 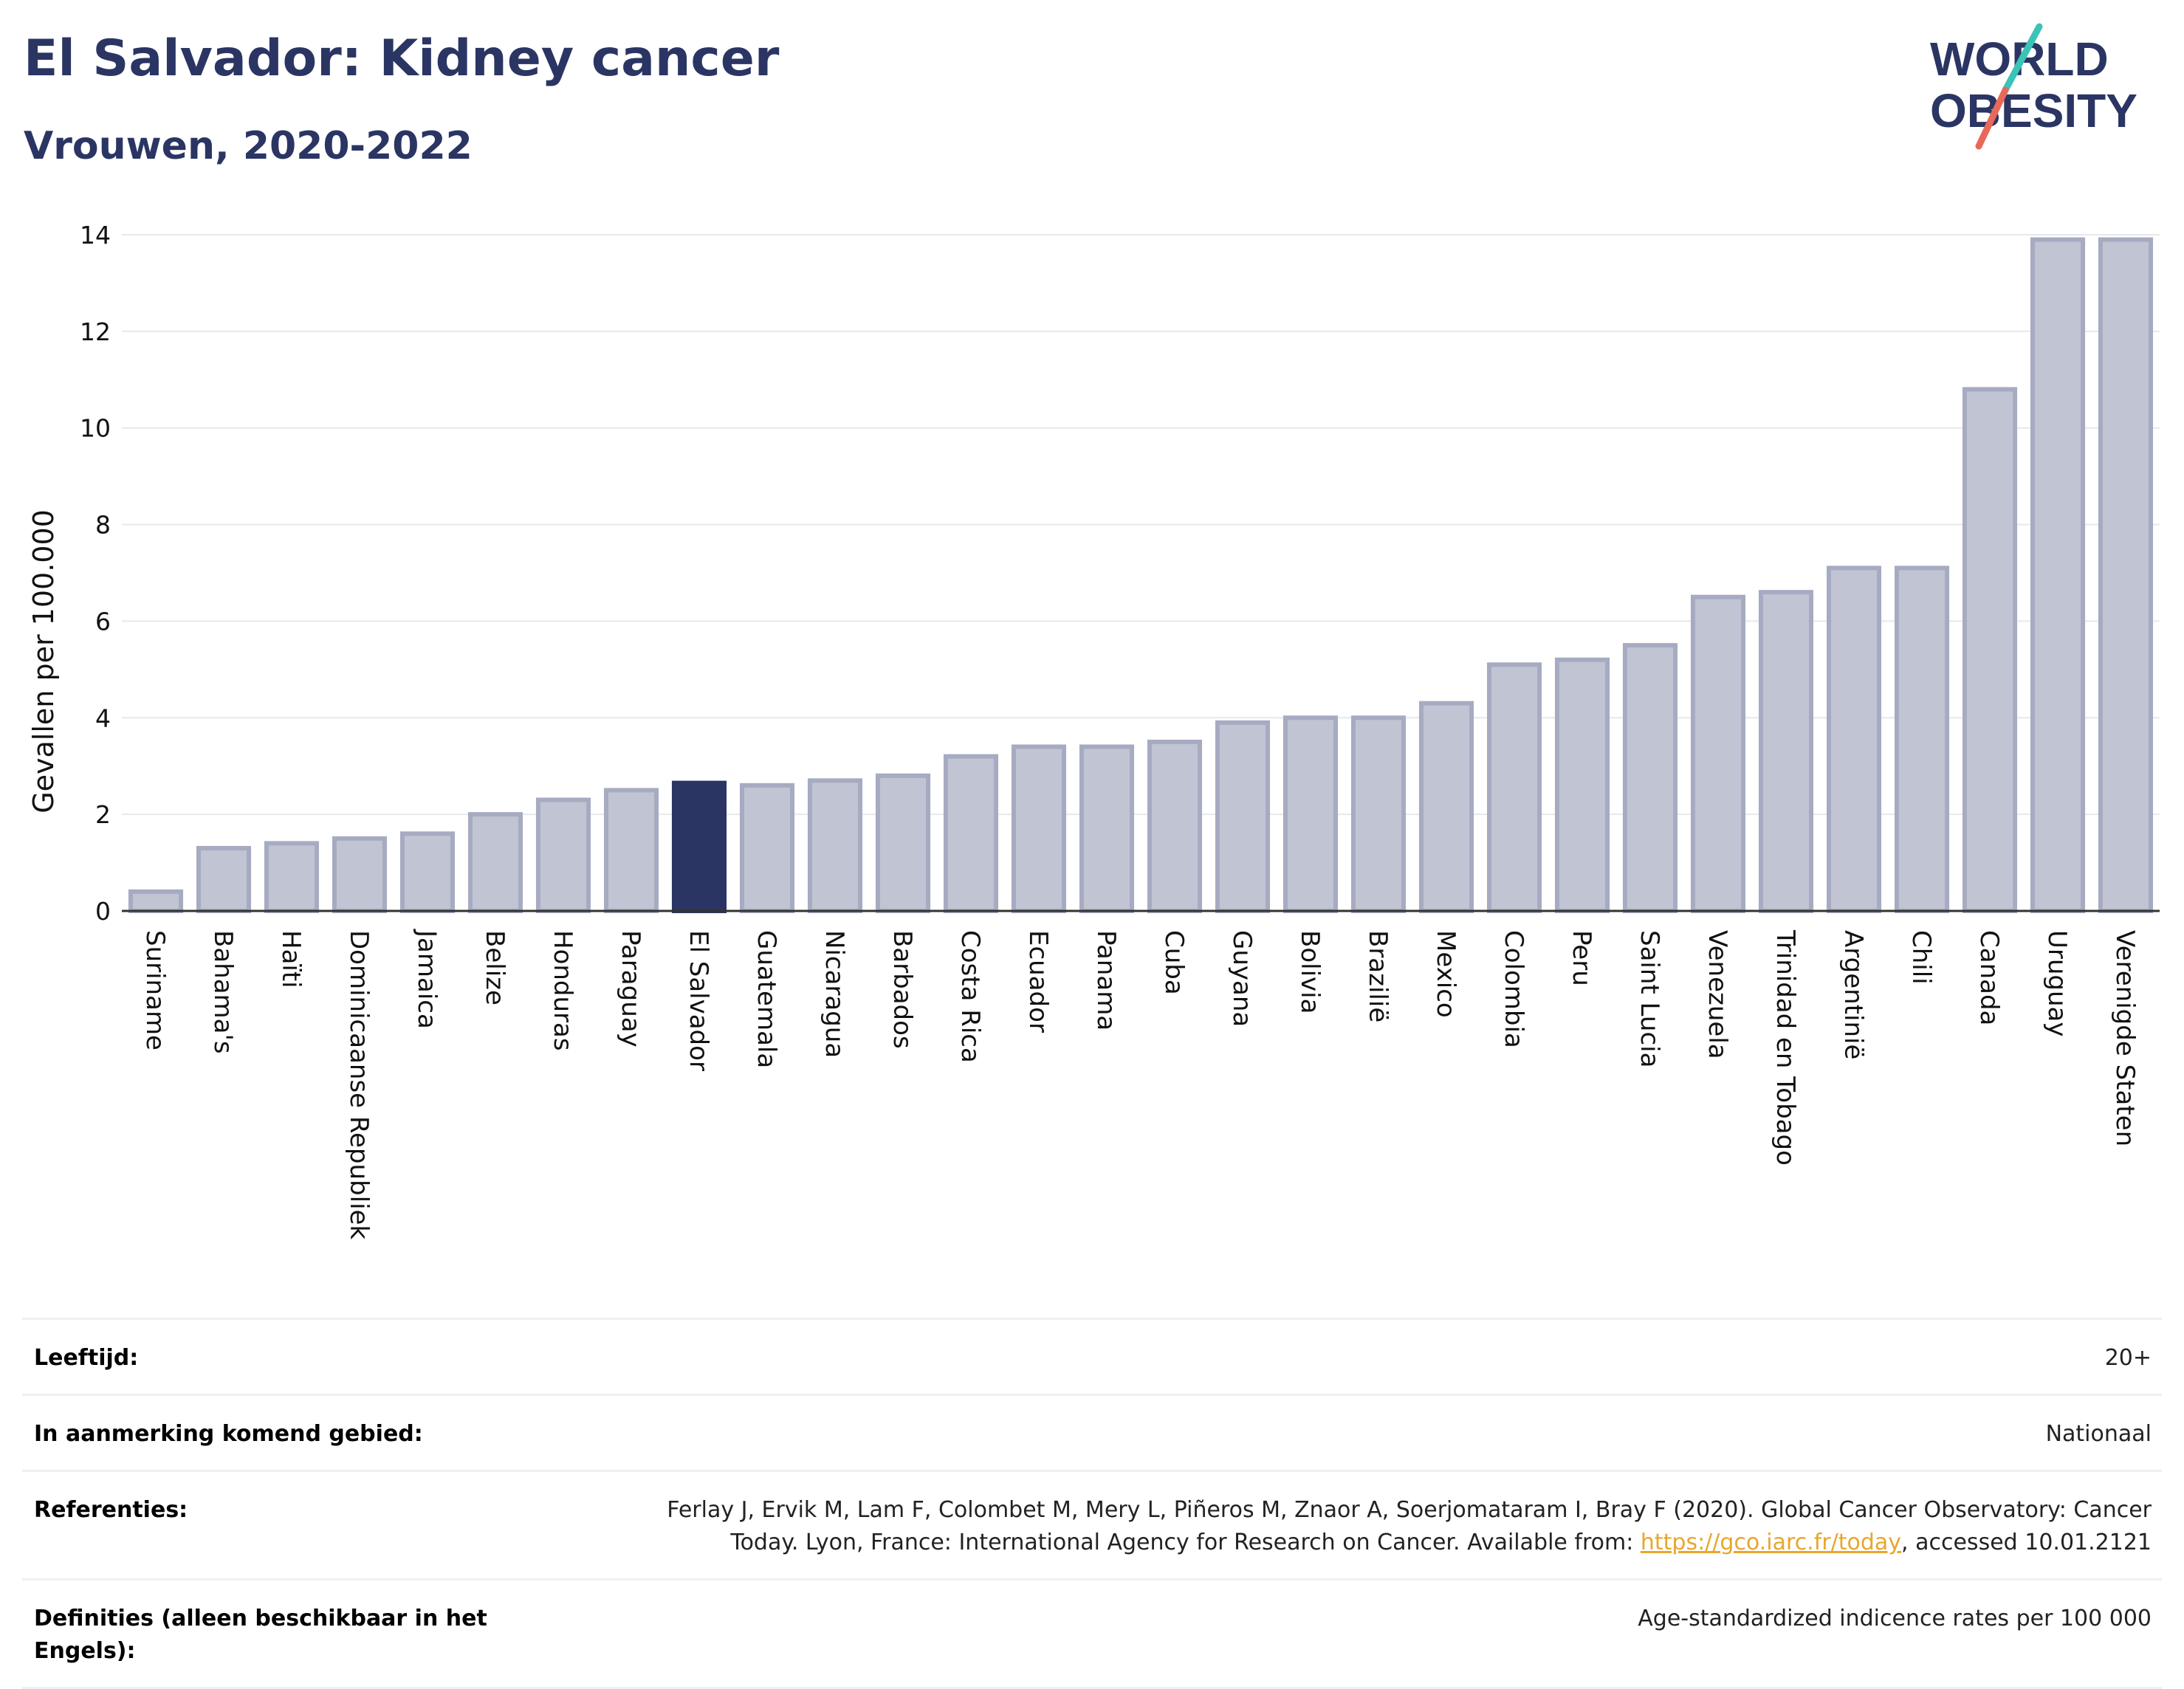 I want to click on bar-honduras, so click(x=563, y=855).